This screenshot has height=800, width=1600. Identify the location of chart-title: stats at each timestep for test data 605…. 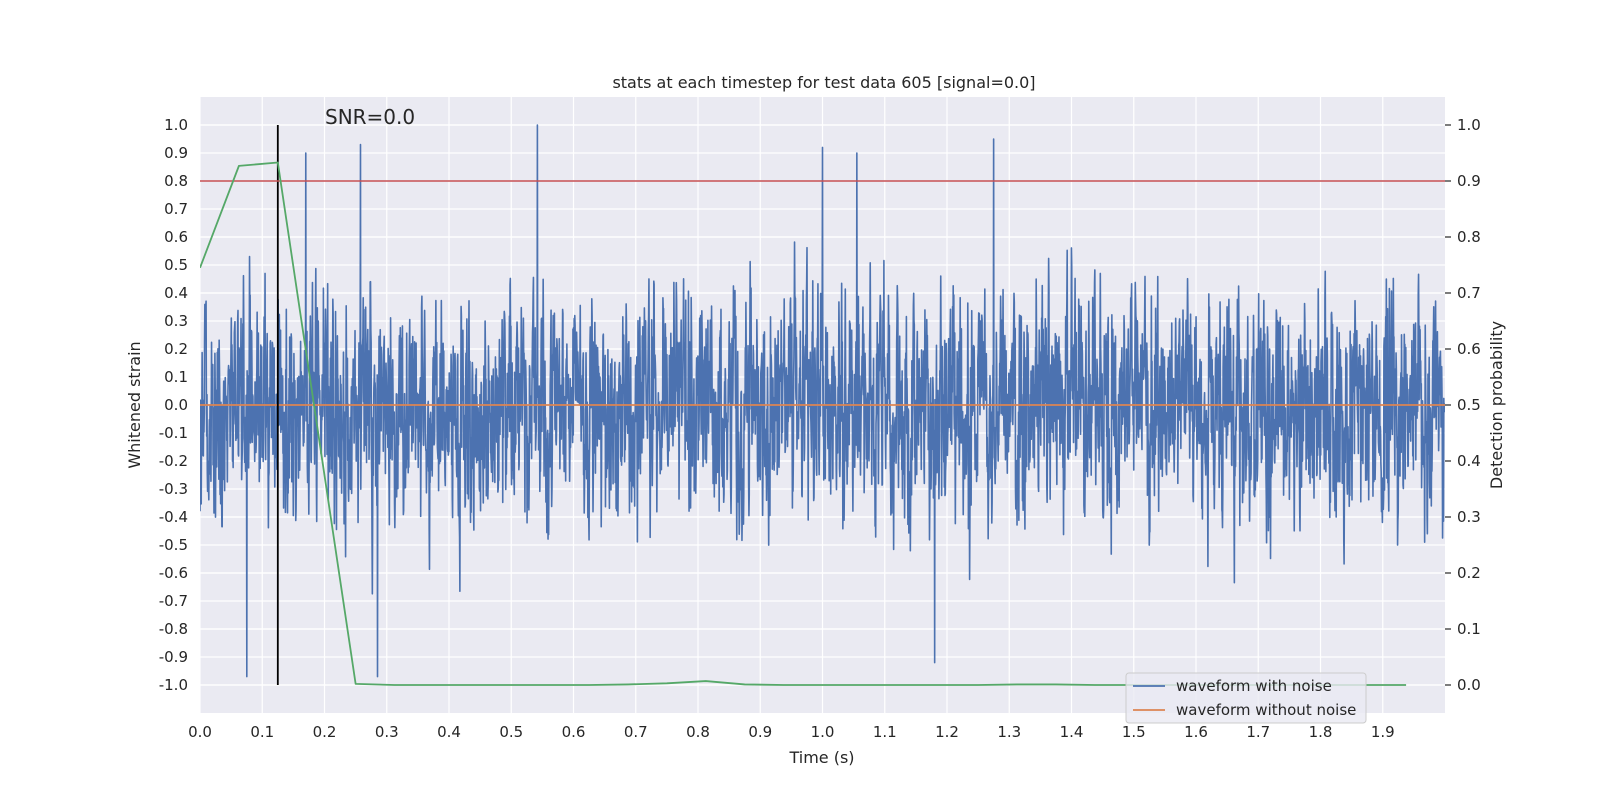
(823, 82).